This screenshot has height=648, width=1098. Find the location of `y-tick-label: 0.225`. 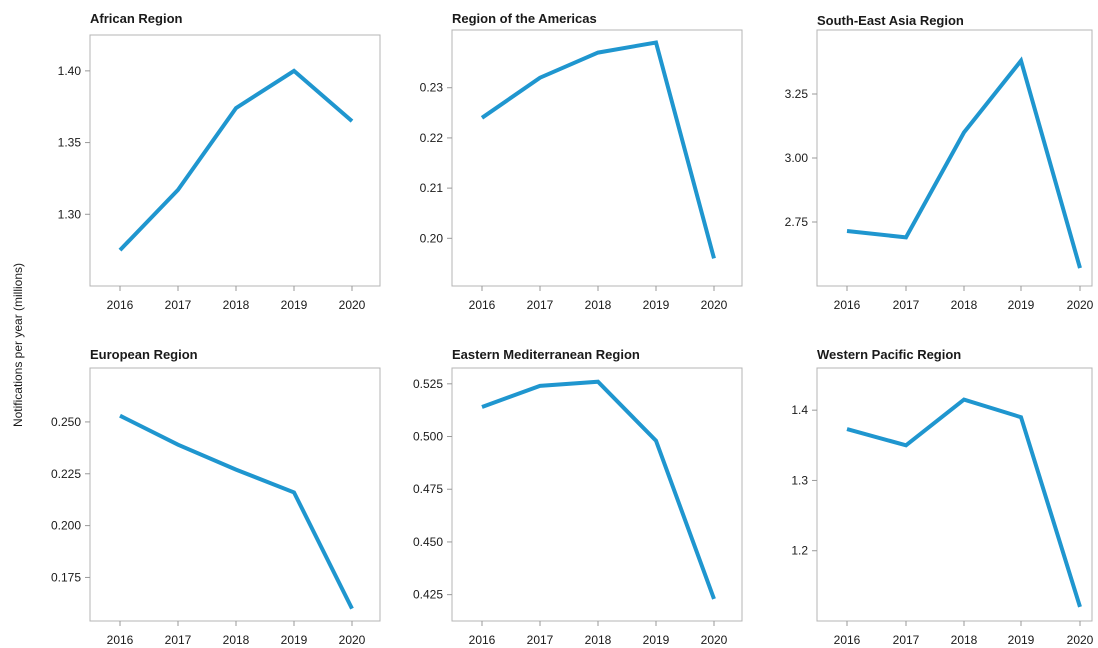

y-tick-label: 0.225 is located at coordinates (66, 474).